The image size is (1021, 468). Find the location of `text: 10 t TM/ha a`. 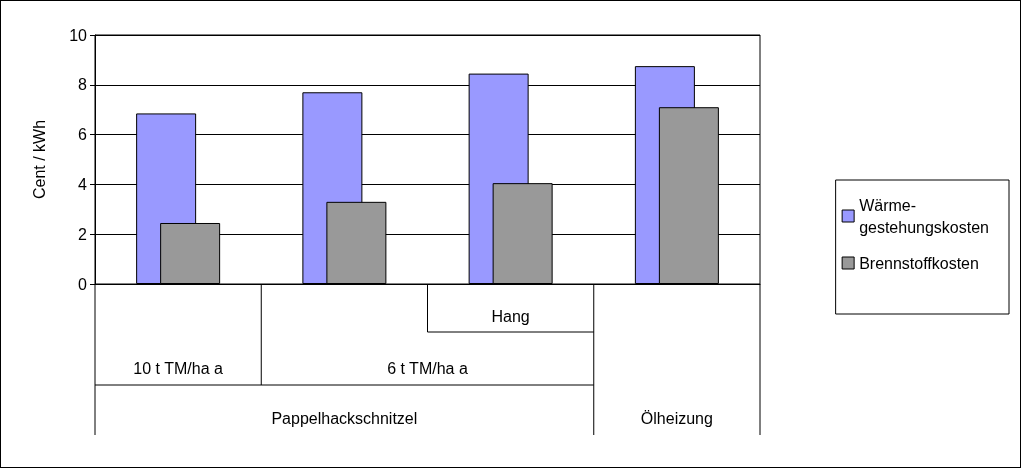

text: 10 t TM/ha a is located at coordinates (178, 368).